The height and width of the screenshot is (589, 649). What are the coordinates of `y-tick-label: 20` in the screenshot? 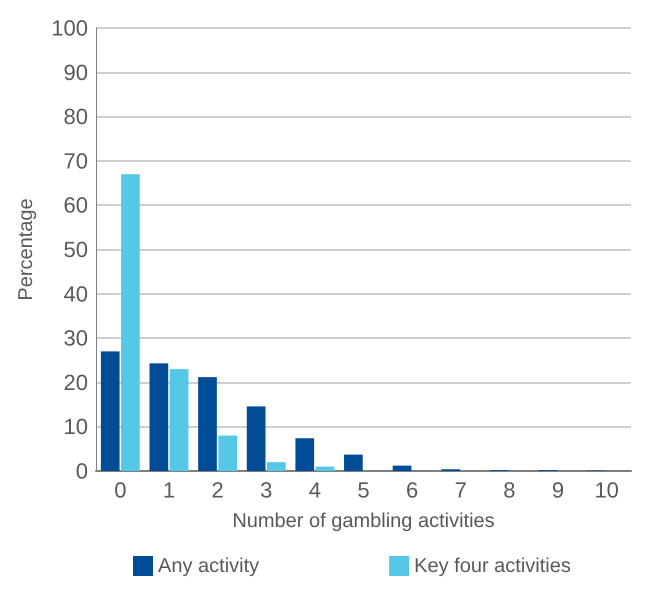 It's located at (76, 382).